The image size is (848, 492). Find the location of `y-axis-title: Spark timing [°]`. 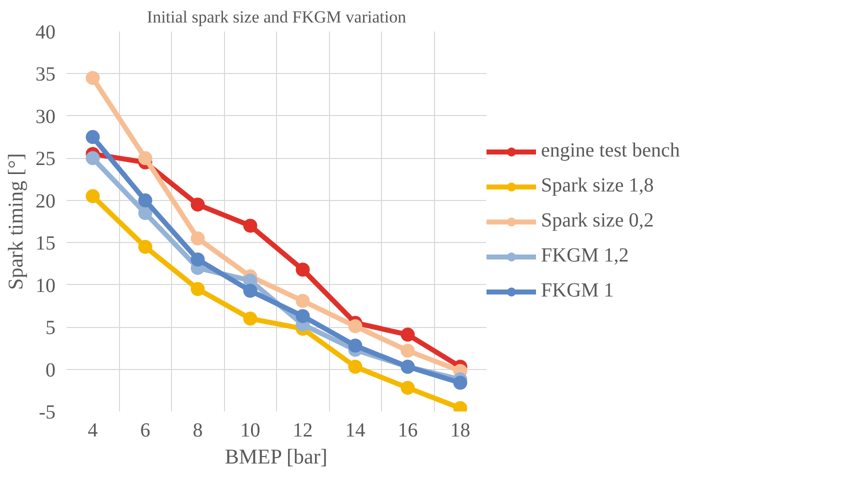

y-axis-title: Spark timing [°] is located at coordinates (16, 221).